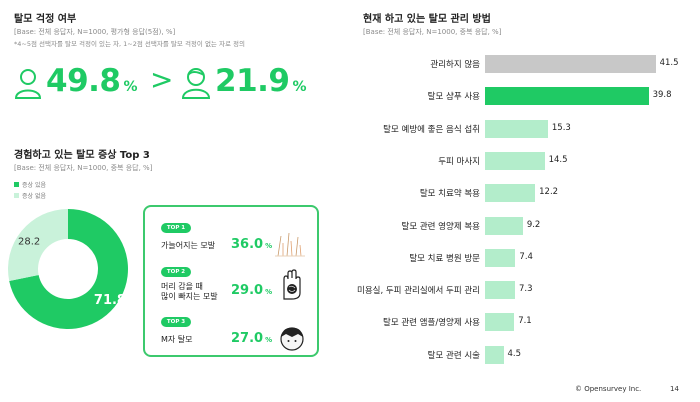  Describe the element at coordinates (299, 87) in the screenshot. I see `not-worried-percent: %` at that location.